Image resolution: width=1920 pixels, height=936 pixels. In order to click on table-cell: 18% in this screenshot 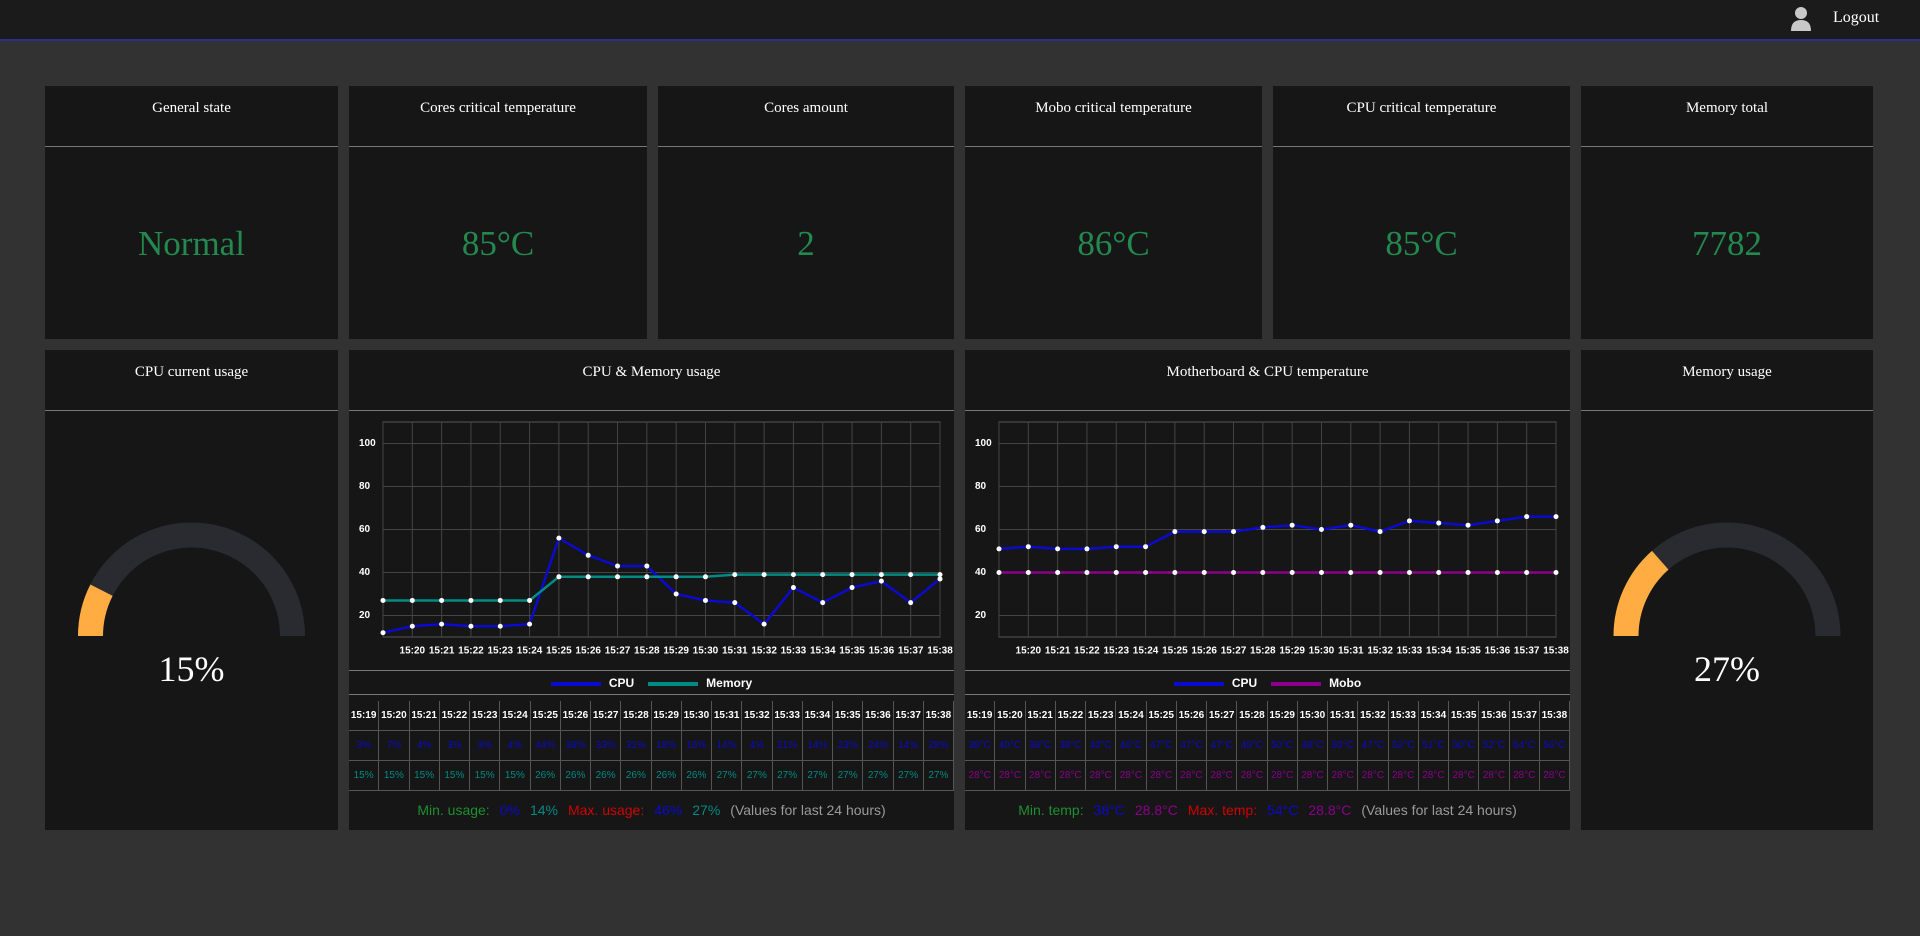, I will do `click(666, 746)`.